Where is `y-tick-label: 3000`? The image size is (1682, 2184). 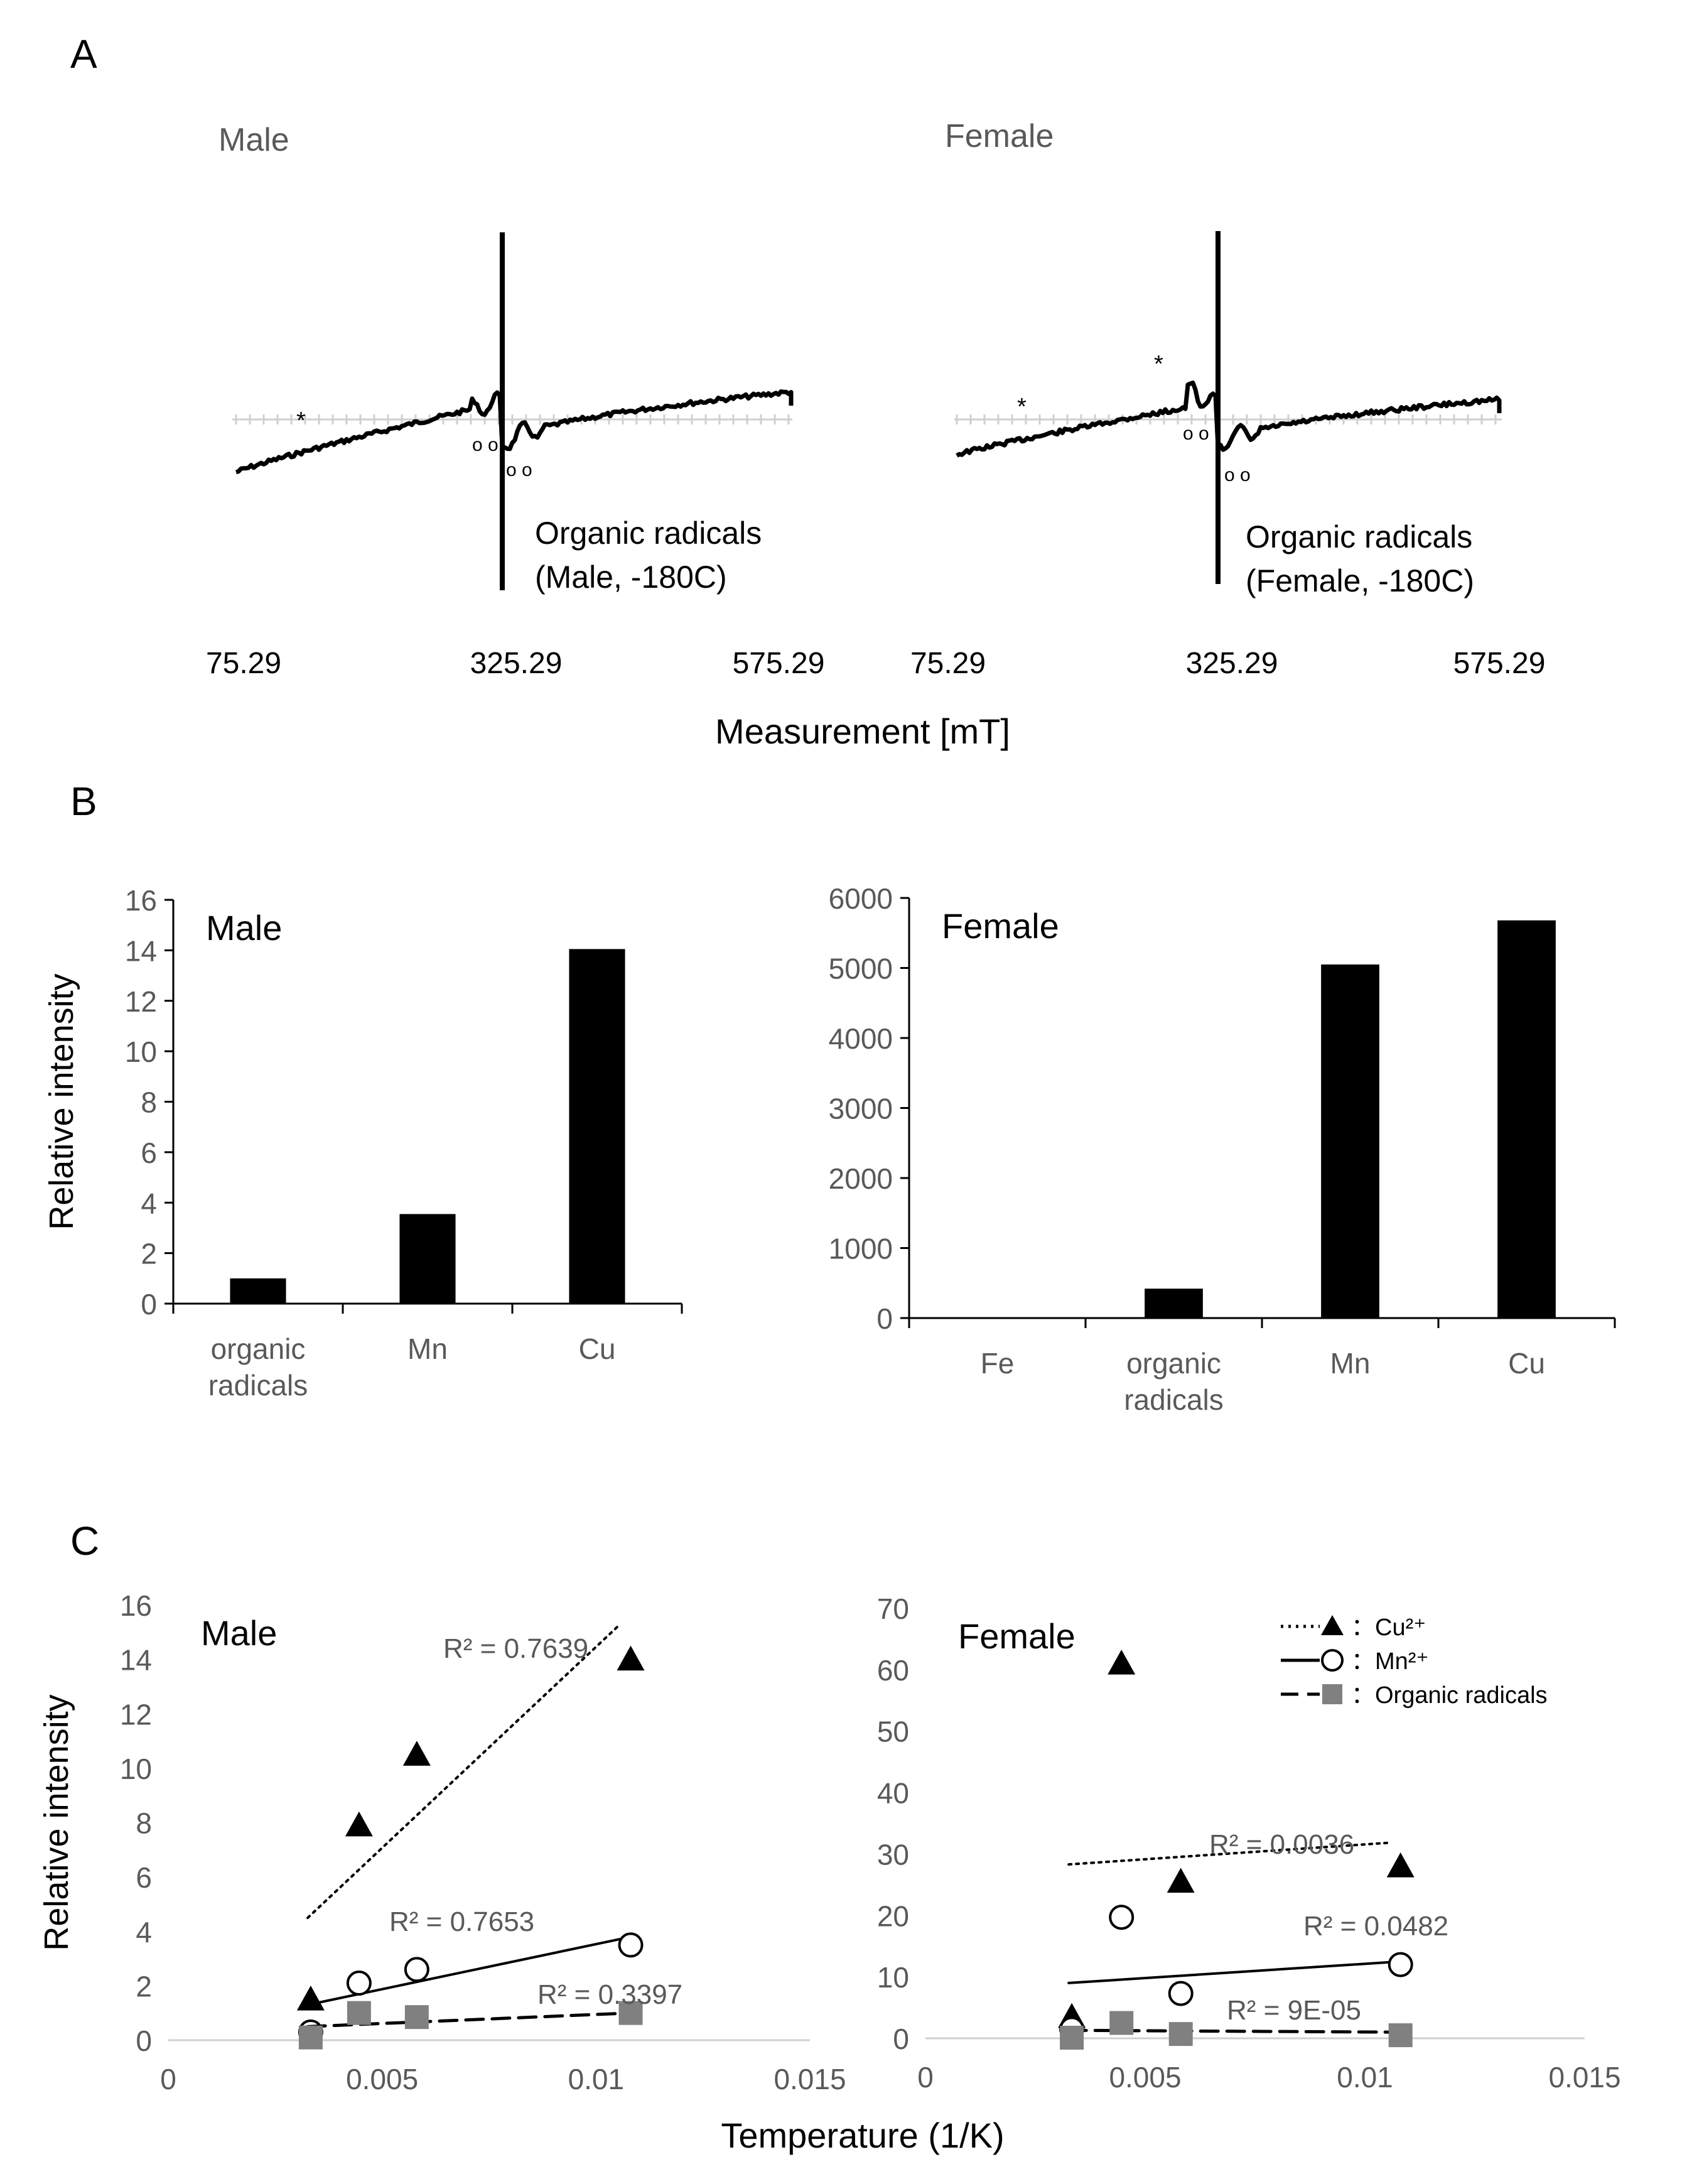
y-tick-label: 3000 is located at coordinates (861, 1109).